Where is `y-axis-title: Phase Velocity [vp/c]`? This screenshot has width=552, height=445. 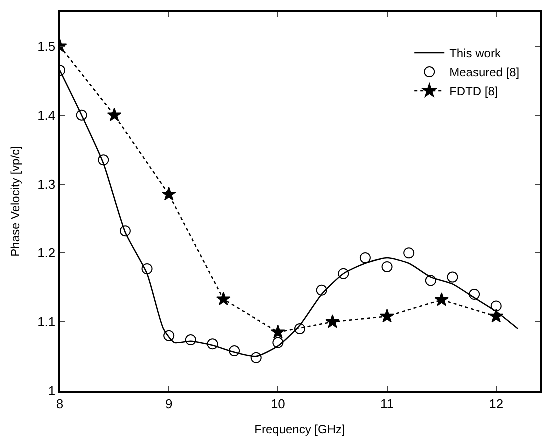 y-axis-title: Phase Velocity [vp/c] is located at coordinates (15, 201).